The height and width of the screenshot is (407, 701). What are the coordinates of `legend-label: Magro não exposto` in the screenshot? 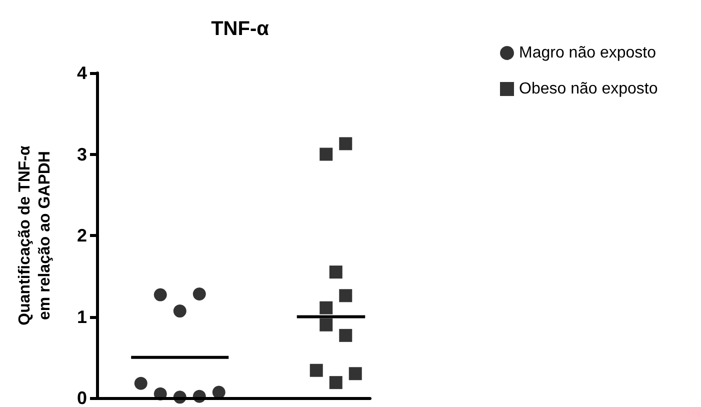 It's located at (587, 53).